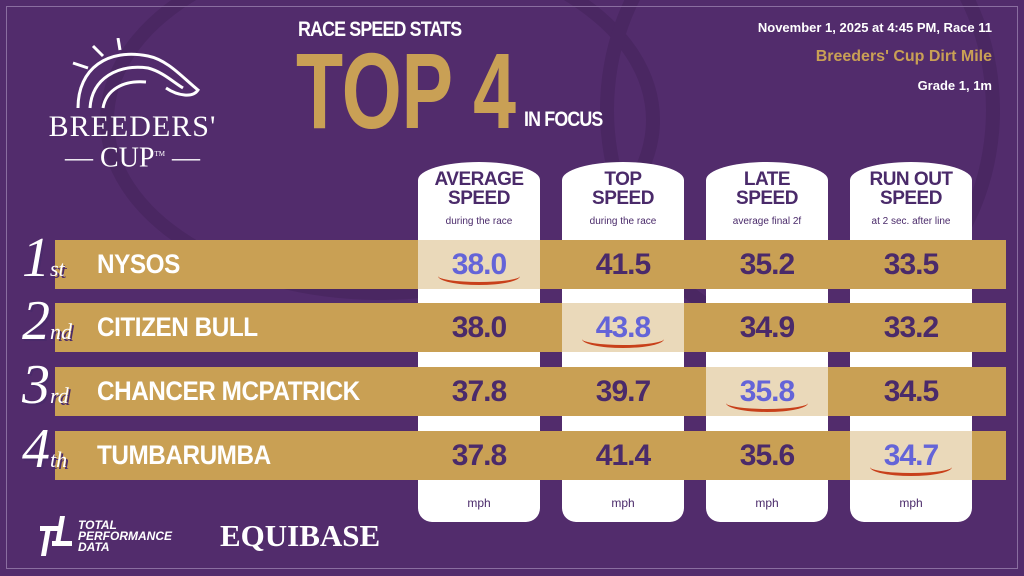 Image resolution: width=1024 pixels, height=576 pixels. I want to click on column-header: AVERAGE SPEED during the race, so click(479, 200).